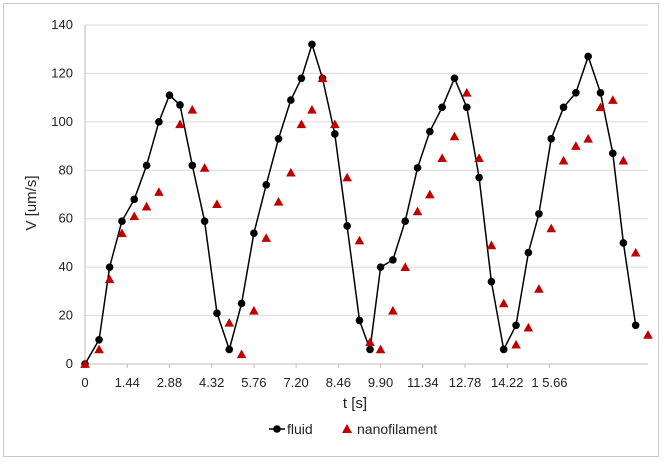  I want to click on y-tick-label: 80, so click(66, 169).